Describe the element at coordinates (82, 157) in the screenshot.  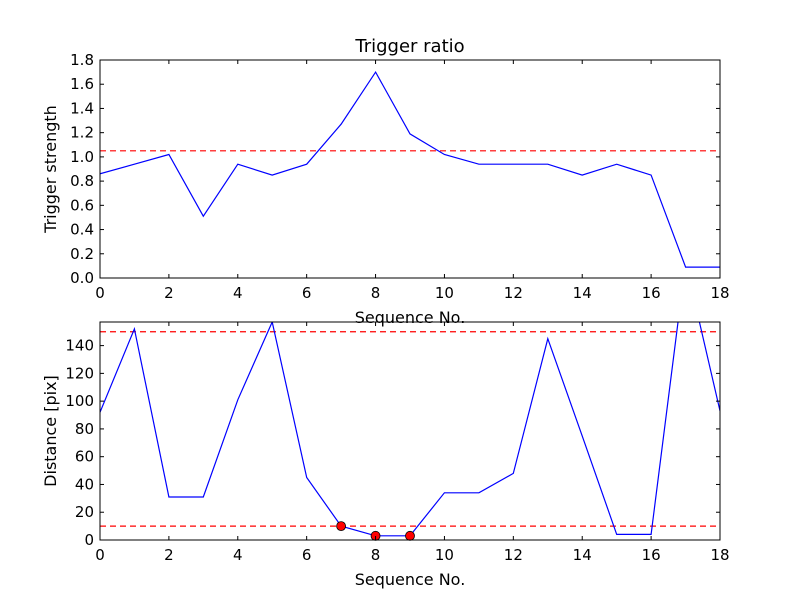
I see `y-tick-label: 1.0` at that location.